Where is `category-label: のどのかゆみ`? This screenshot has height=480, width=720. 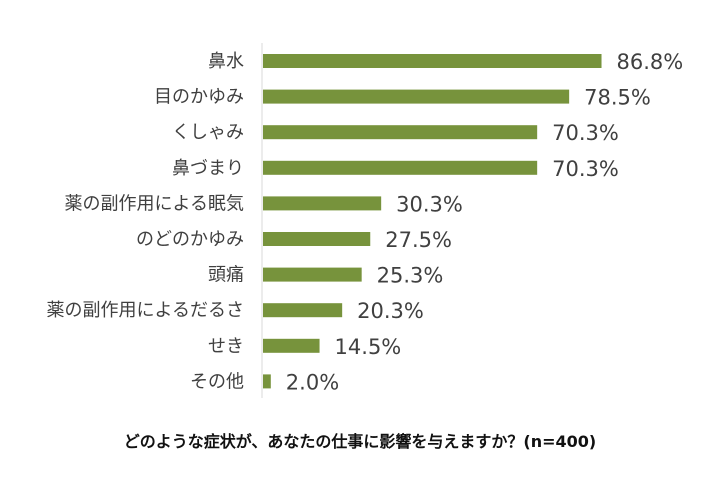 category-label: のどのかゆみ is located at coordinates (190, 239).